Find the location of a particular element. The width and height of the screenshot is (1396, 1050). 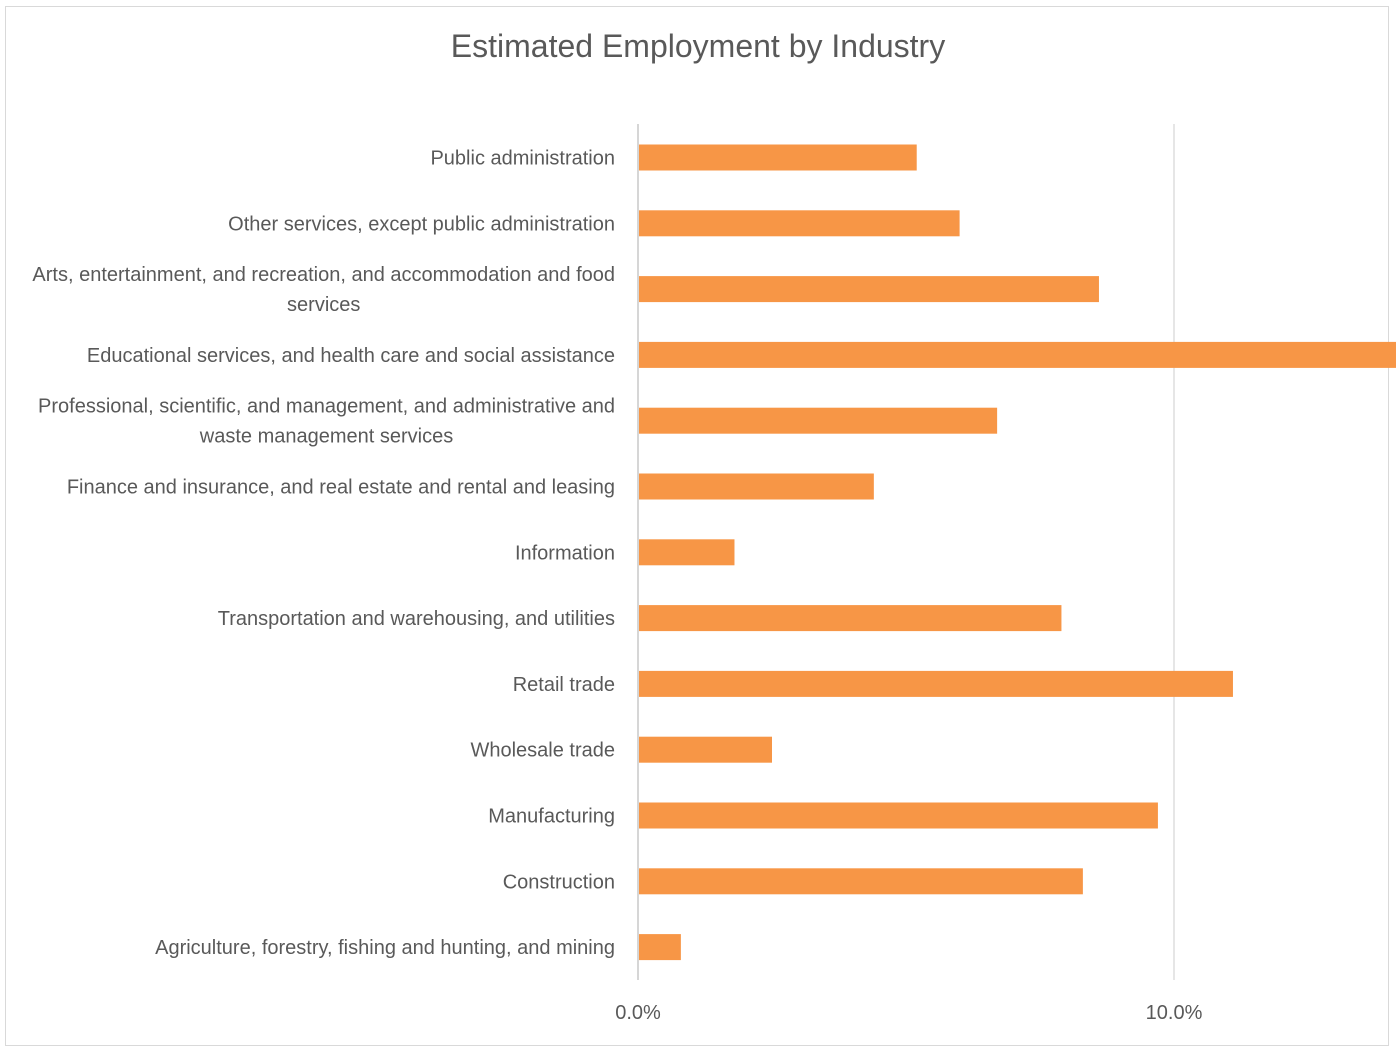

category-label: Construction is located at coordinates (559, 882).